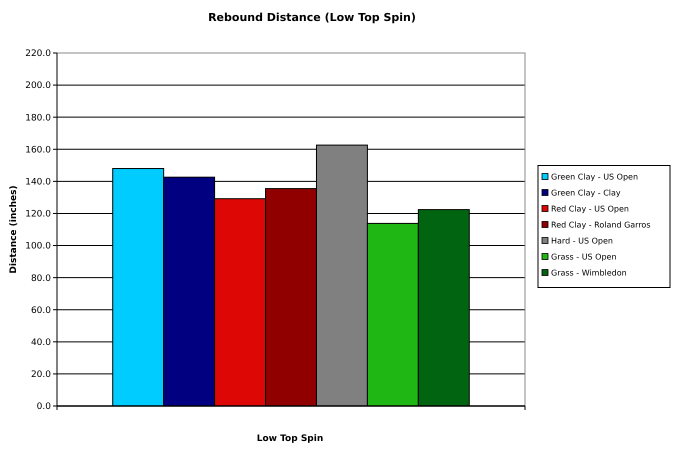 The image size is (674, 452). What do you see at coordinates (582, 241) in the screenshot?
I see `legend-label: Hard - US Open` at bounding box center [582, 241].